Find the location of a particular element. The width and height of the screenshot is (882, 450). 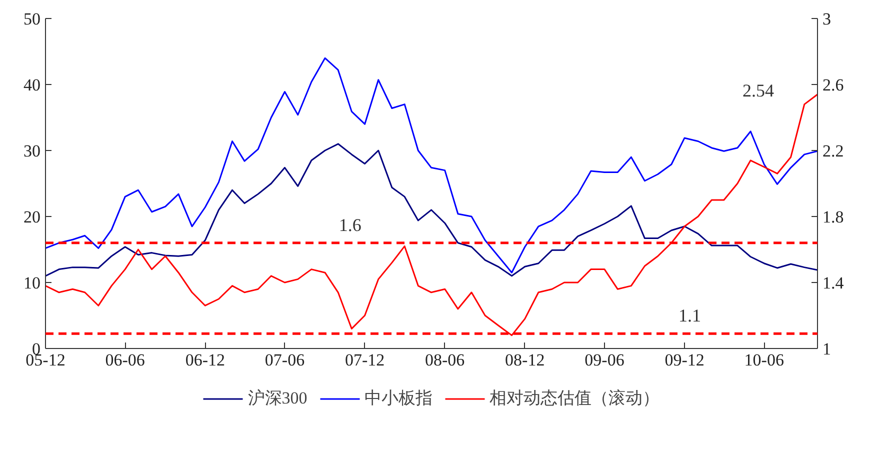

x-tick-label: 09-06 is located at coordinates (604, 360).